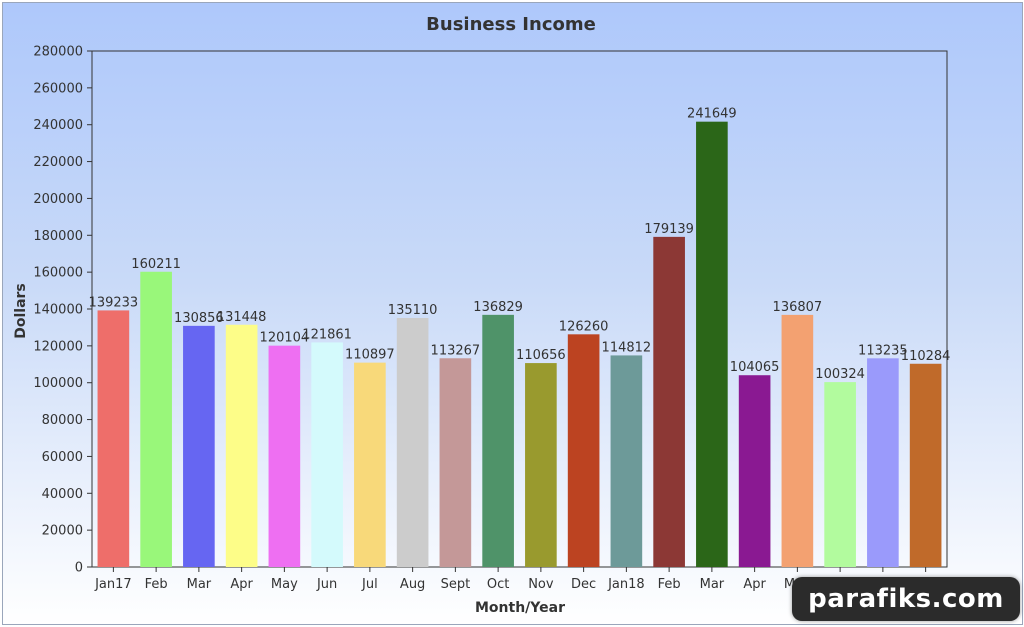 Image resolution: width=1024 pixels, height=627 pixels. Describe the element at coordinates (62, 494) in the screenshot. I see `y-tick-label: 40000` at that location.